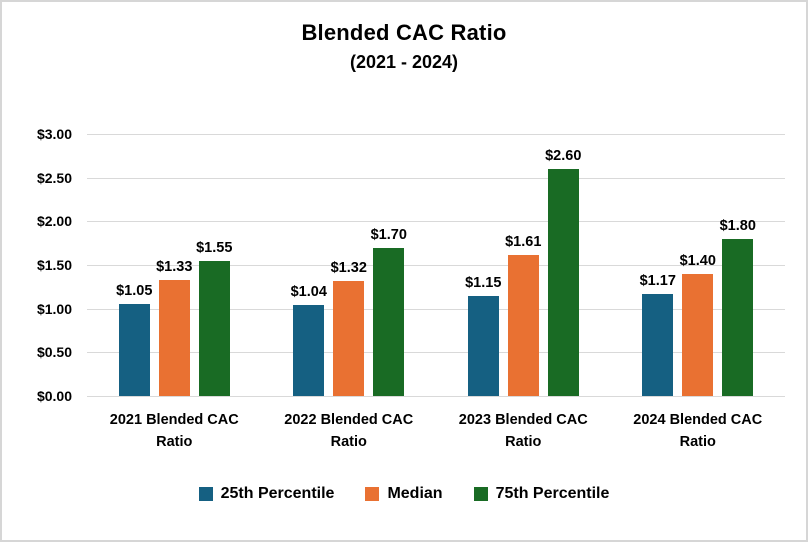  What do you see at coordinates (214, 318) in the screenshot?
I see `bar-75th-percentile: $1.55` at bounding box center [214, 318].